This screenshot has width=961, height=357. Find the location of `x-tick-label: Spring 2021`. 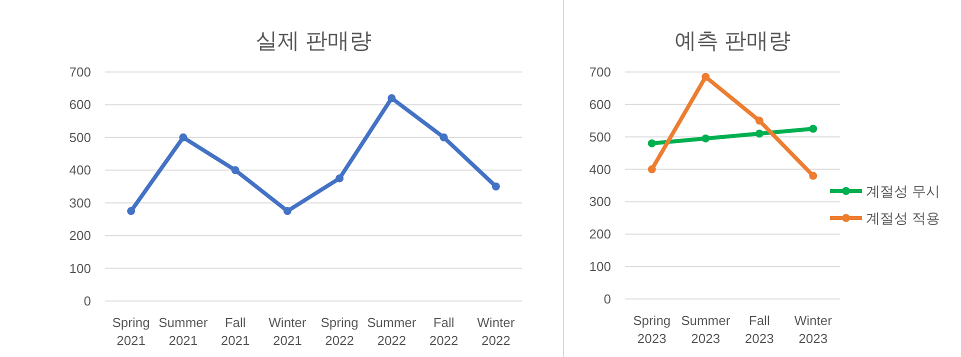

x-tick-label: Spring 2021 is located at coordinates (131, 331).